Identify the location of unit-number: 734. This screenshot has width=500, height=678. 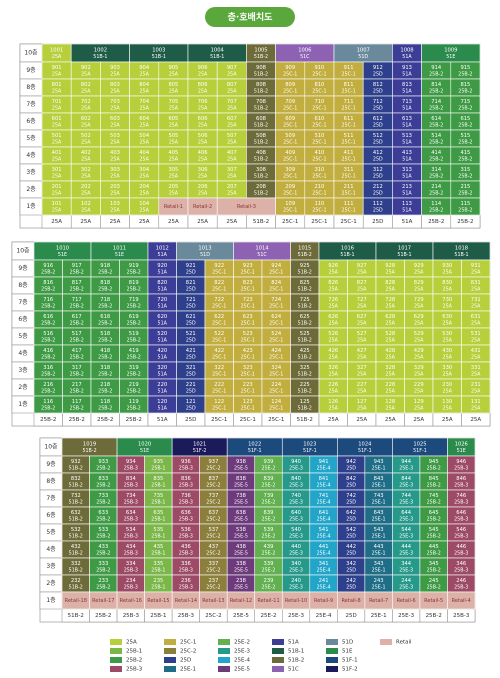
(131, 496).